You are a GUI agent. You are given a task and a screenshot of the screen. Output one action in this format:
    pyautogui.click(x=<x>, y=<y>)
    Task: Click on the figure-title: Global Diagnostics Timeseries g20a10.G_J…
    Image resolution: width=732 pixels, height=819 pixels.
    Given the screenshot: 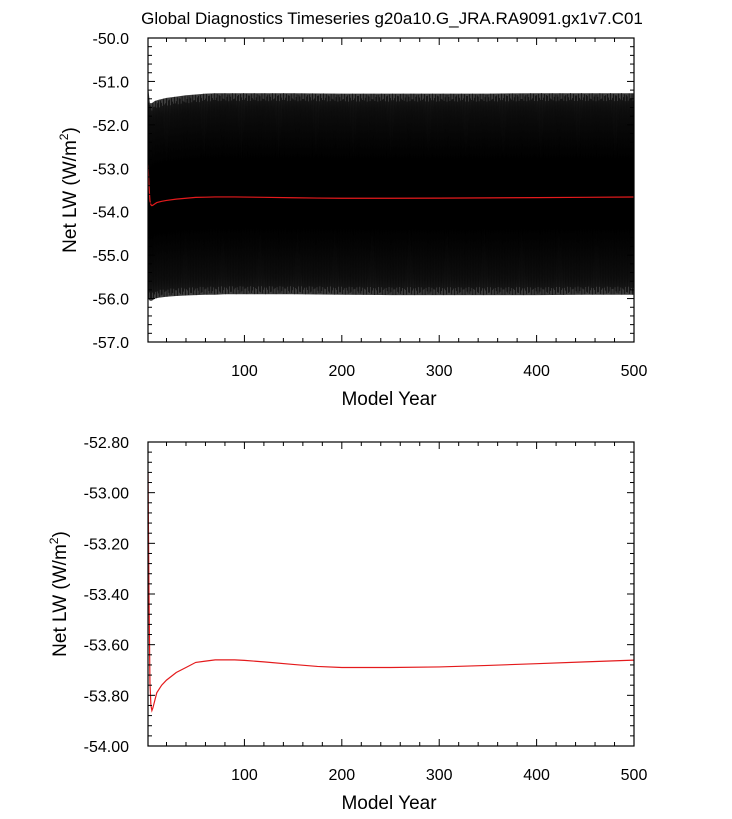 What is the action you would take?
    pyautogui.click(x=392, y=18)
    